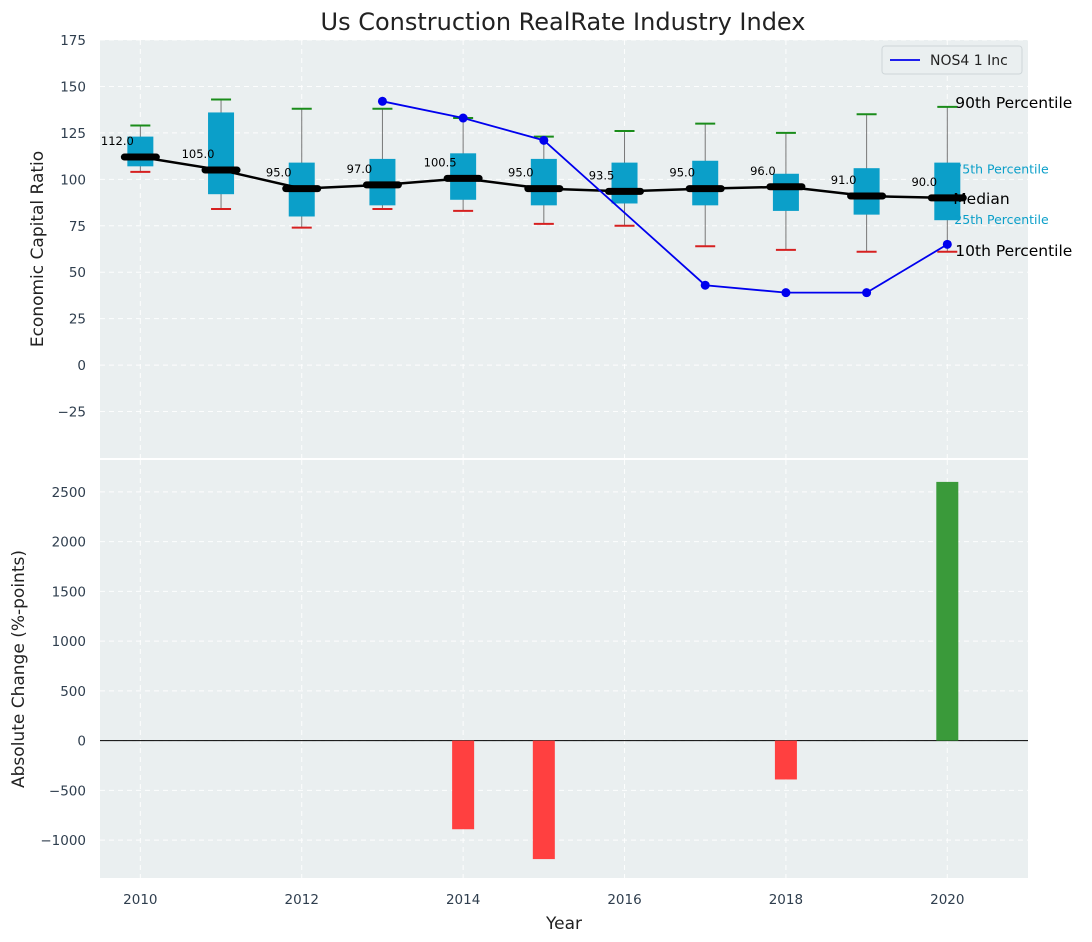 The image size is (1092, 942). What do you see at coordinates (1001, 219) in the screenshot?
I see `annotation-p25: 25th Percentile` at bounding box center [1001, 219].